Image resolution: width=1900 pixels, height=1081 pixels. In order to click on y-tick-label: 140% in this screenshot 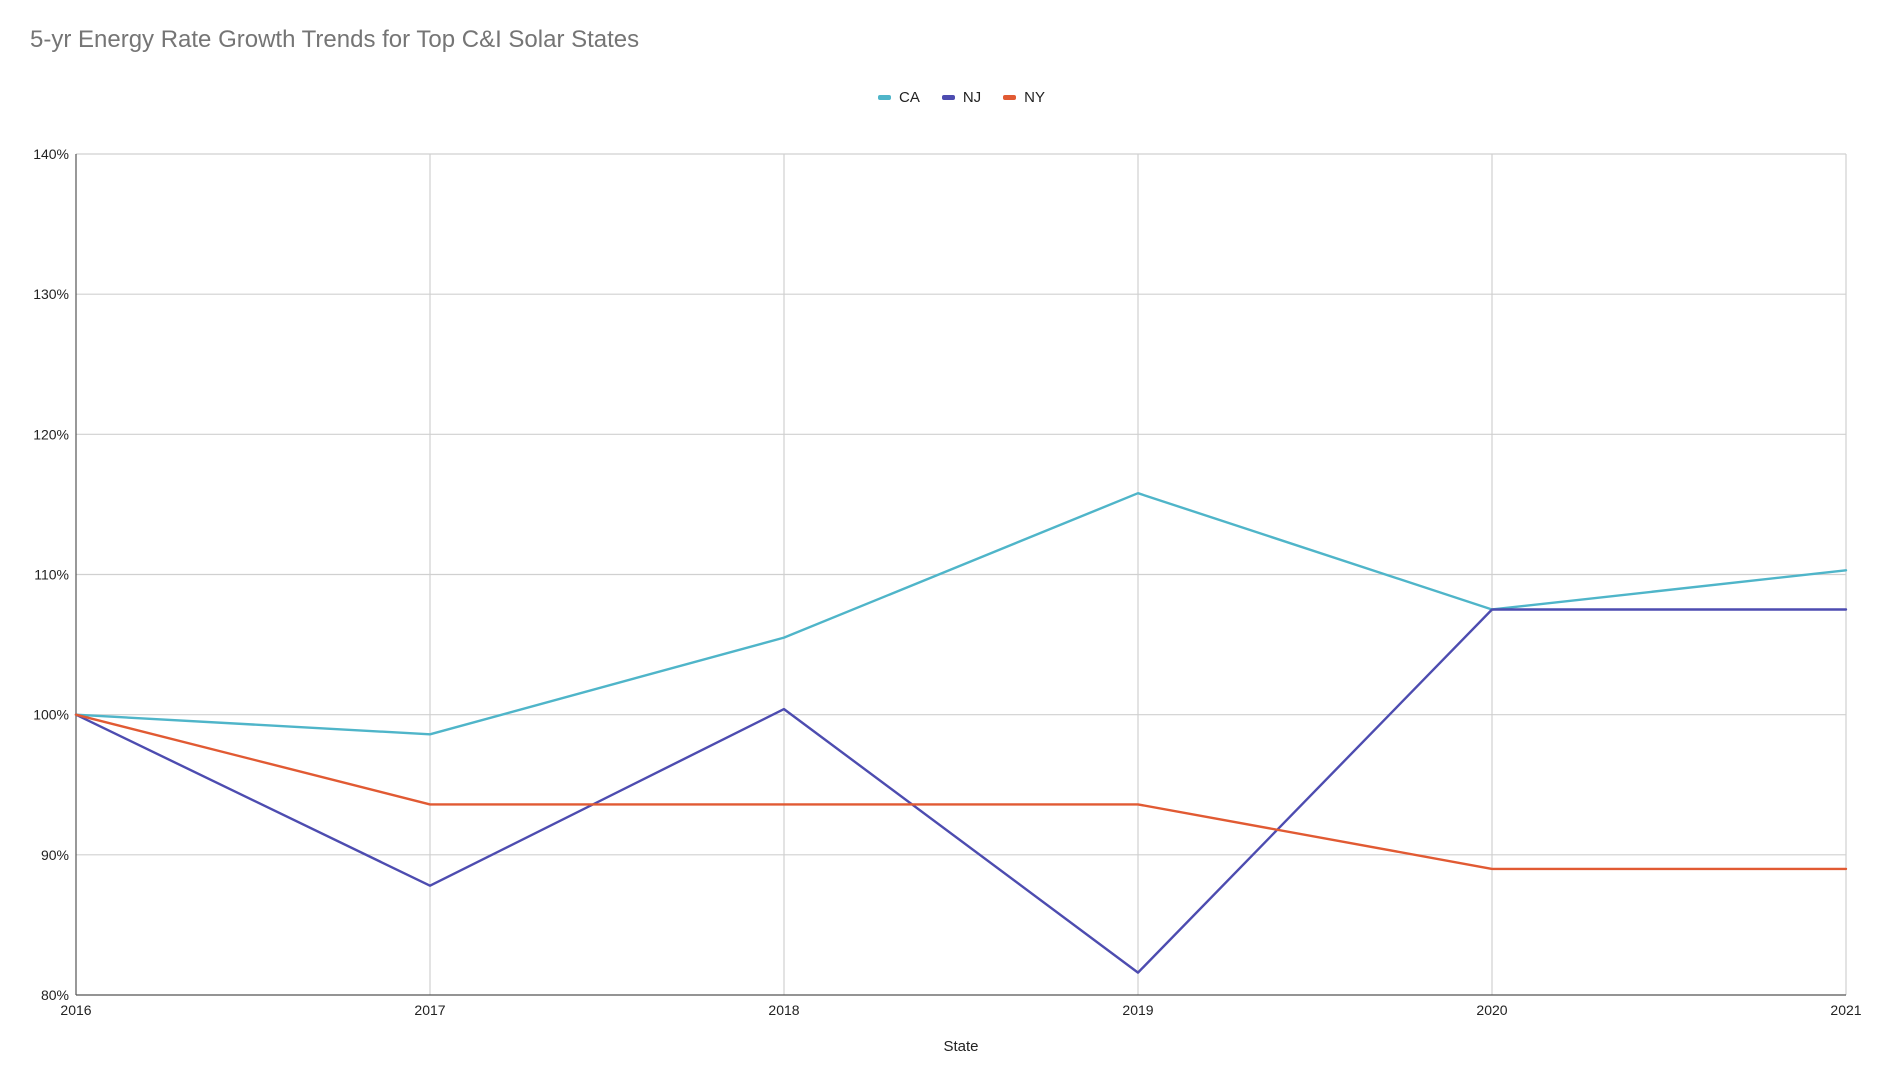, I will do `click(51, 154)`.